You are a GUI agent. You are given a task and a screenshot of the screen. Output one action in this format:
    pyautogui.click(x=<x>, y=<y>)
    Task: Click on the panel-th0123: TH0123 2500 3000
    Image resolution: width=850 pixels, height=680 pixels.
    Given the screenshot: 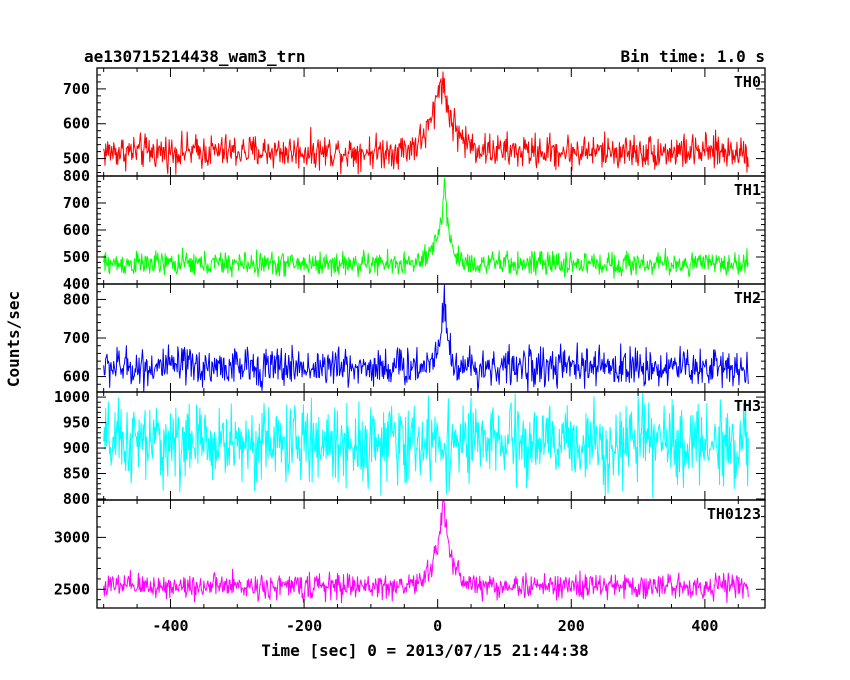 What is the action you would take?
    pyautogui.click(x=410, y=554)
    